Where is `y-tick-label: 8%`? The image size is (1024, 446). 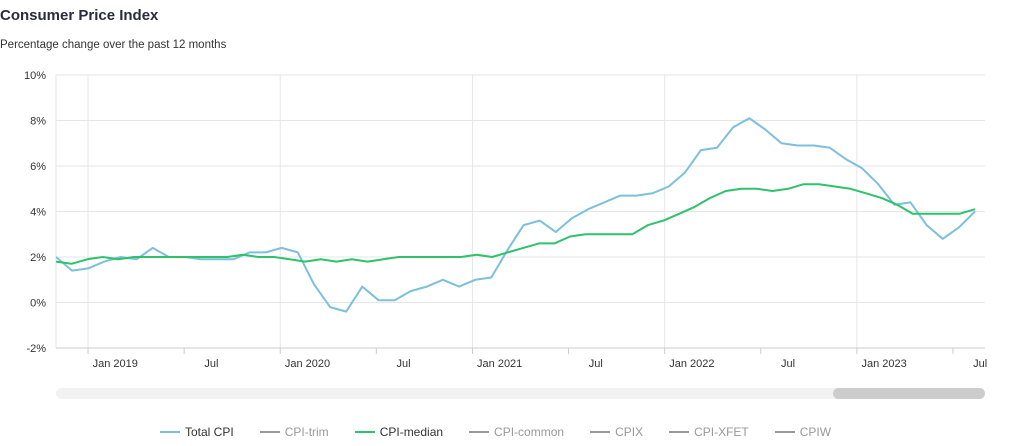 y-tick-label: 8% is located at coordinates (38, 122).